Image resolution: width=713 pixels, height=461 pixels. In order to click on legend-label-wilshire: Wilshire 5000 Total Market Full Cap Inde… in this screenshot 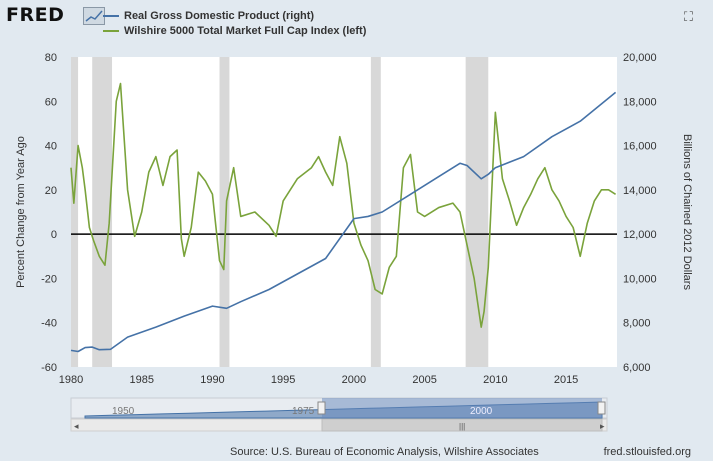, I will do `click(245, 30)`.